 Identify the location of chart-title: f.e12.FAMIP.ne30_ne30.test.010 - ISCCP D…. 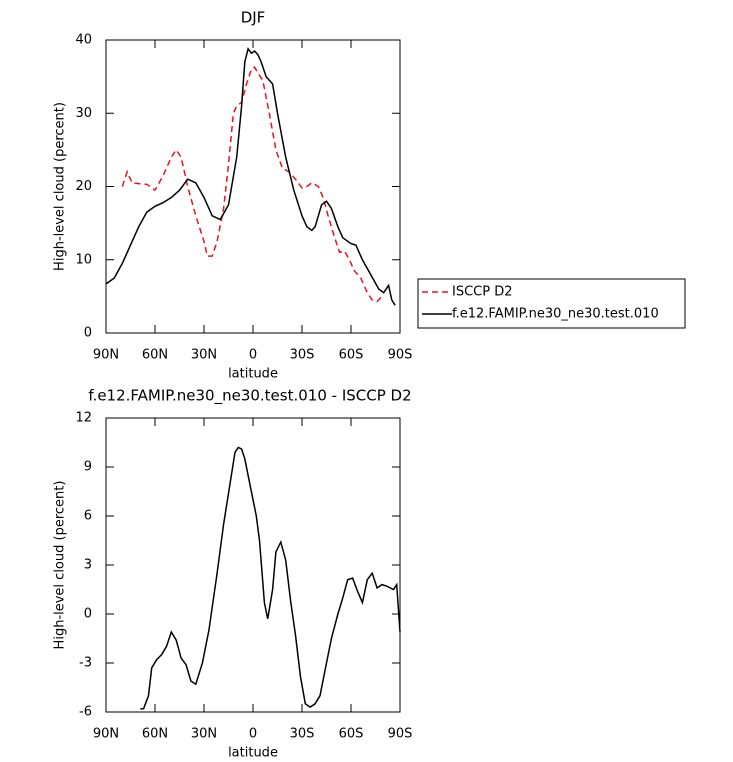
(249, 396).